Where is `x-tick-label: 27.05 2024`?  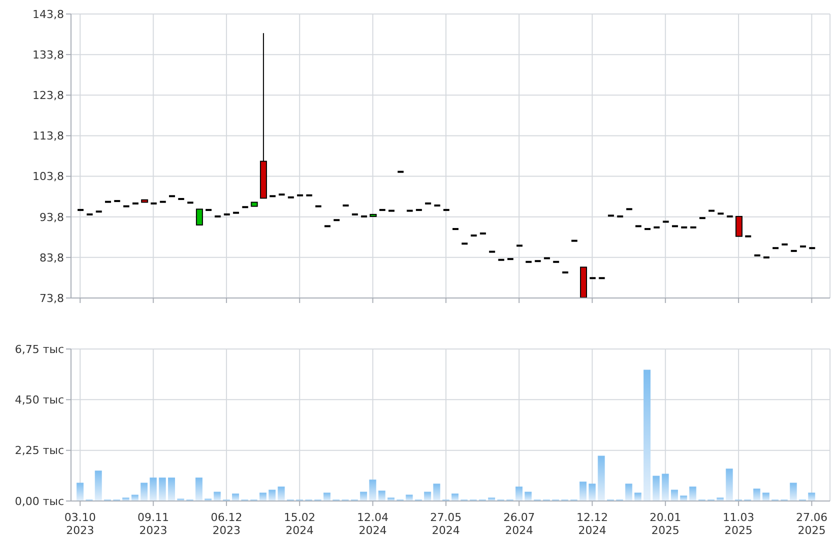
x-tick-label: 27.05 2024 is located at coordinates (446, 524).